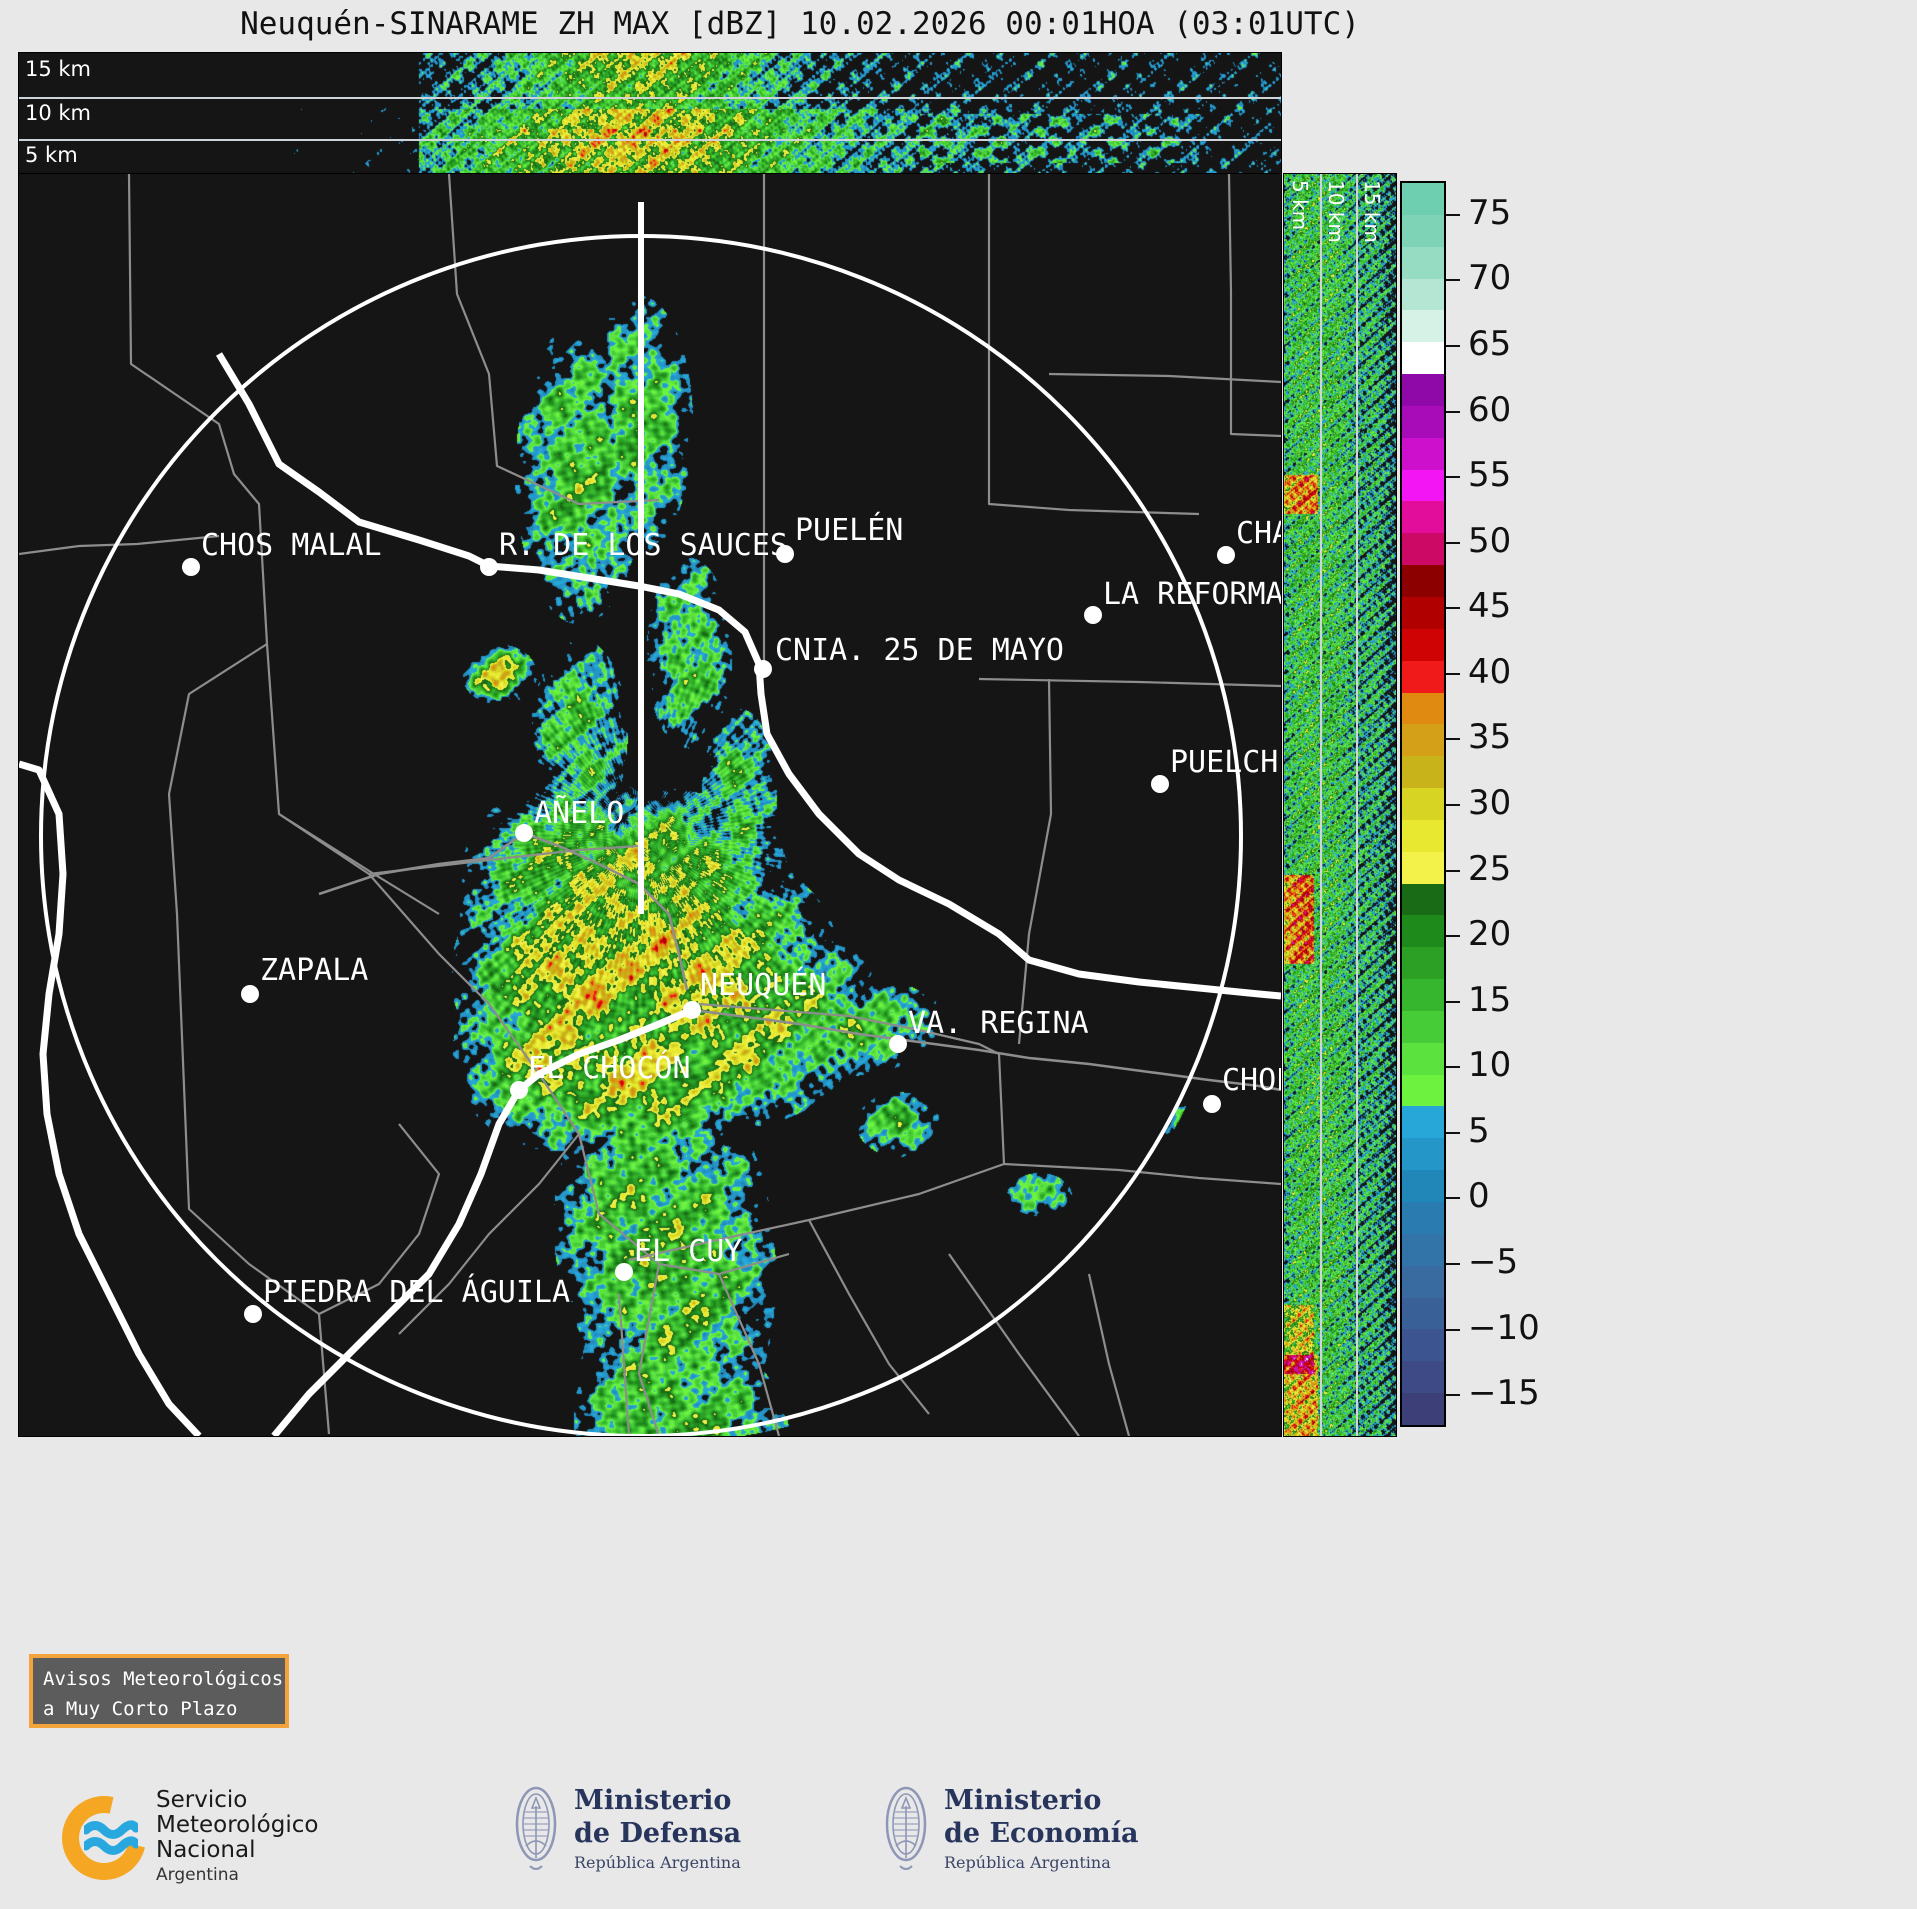 This screenshot has height=1909, width=1917. I want to click on city-dot-el-cuy, so click(624, 1272).